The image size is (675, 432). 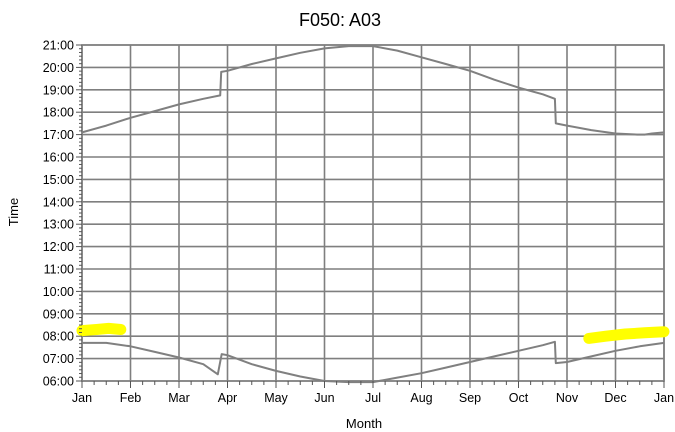 What do you see at coordinates (58, 337) in the screenshot?
I see `y-tick-label: 08:00` at bounding box center [58, 337].